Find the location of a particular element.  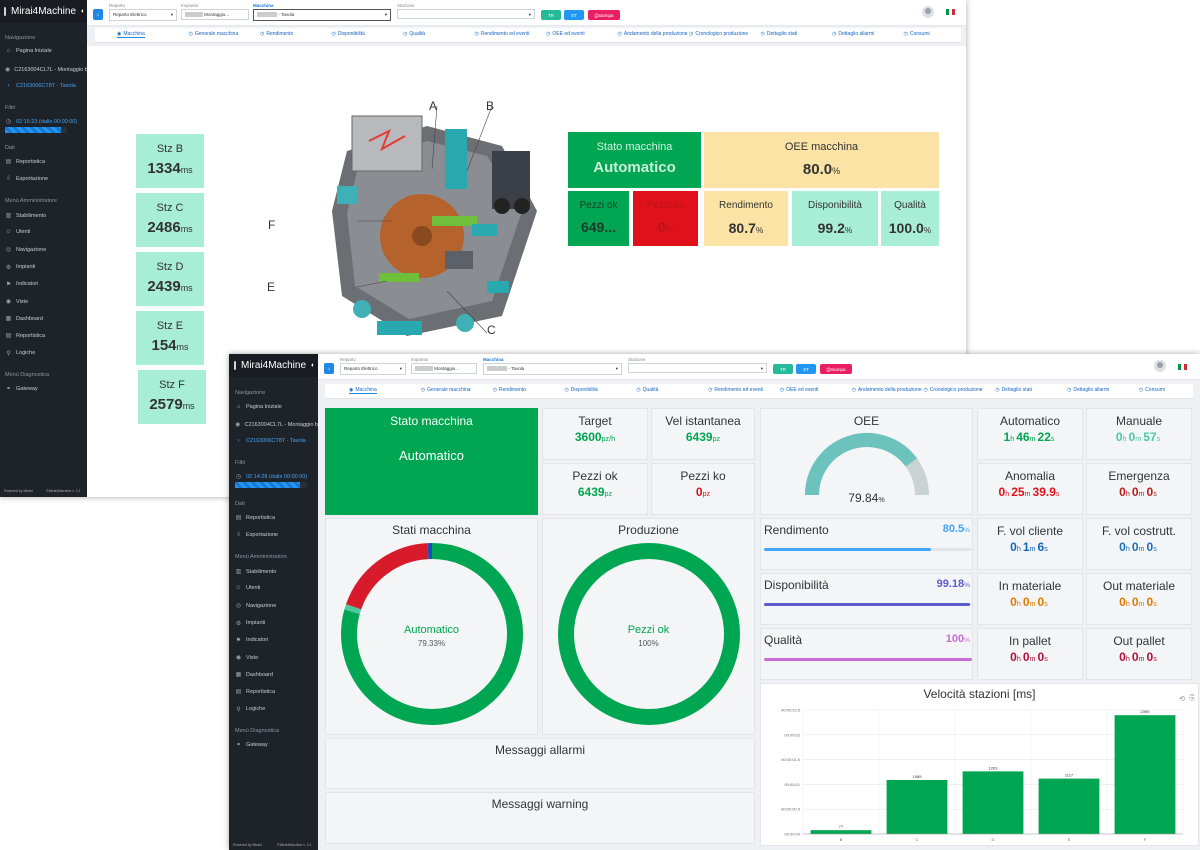

station-card: Stz F 2579ms is located at coordinates (172, 397).